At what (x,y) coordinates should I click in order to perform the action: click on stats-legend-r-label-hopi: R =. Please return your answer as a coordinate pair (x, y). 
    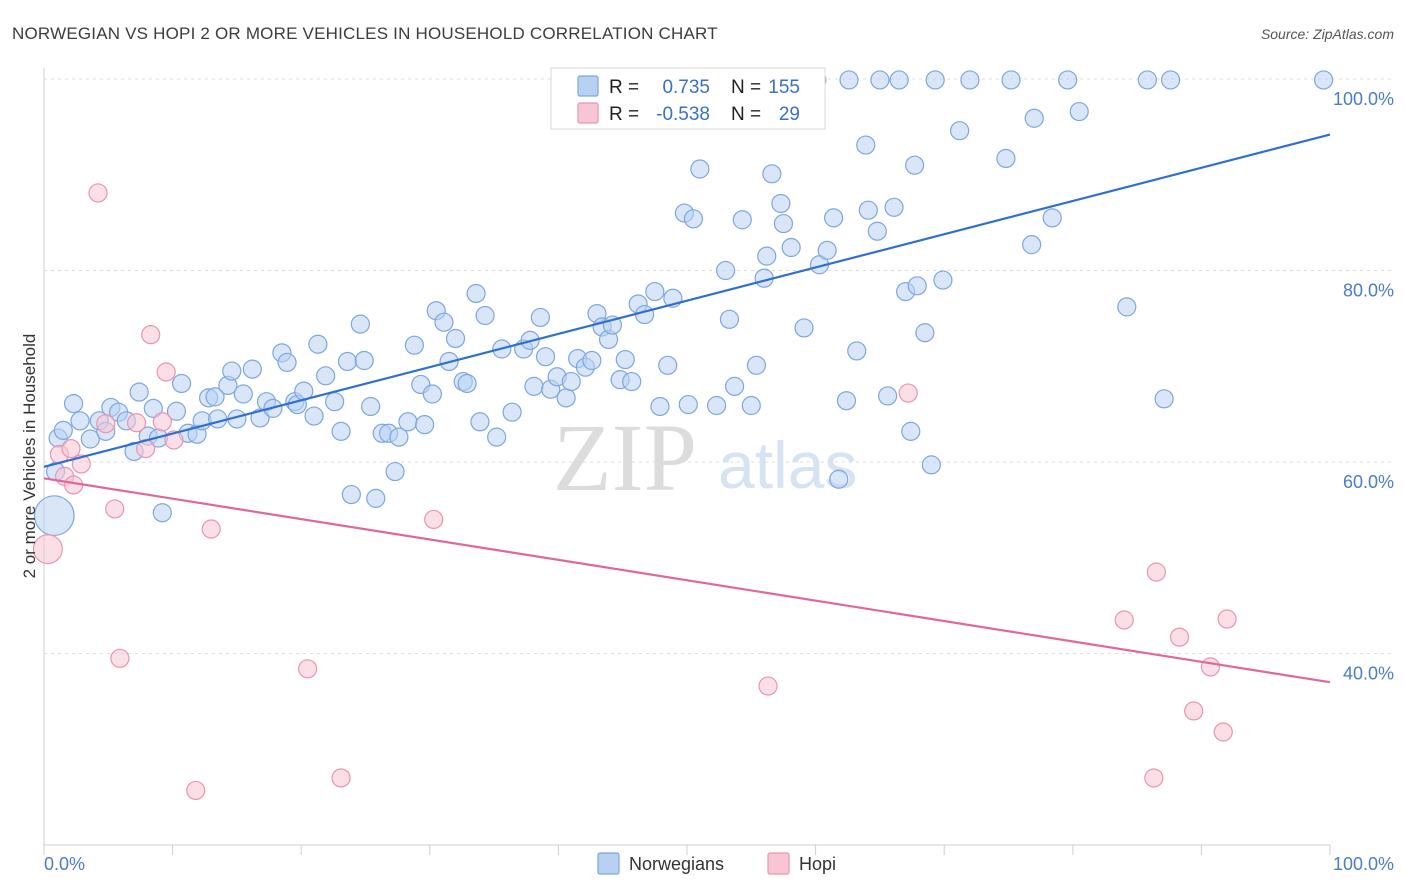
    Looking at the image, I should click on (624, 114).